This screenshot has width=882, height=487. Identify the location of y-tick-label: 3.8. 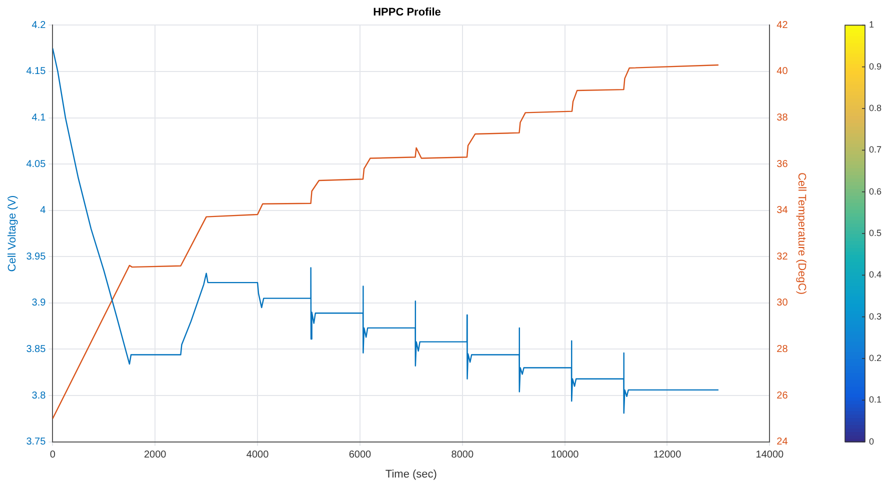
(39, 396).